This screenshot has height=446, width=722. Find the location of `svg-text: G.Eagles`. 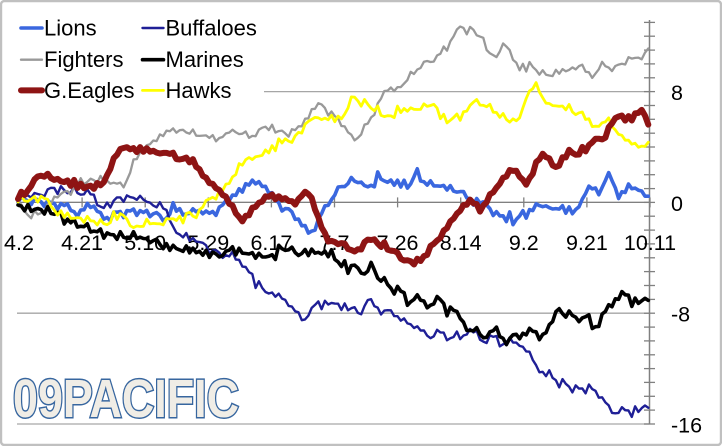

svg-text: G.Eagles is located at coordinates (89, 90).